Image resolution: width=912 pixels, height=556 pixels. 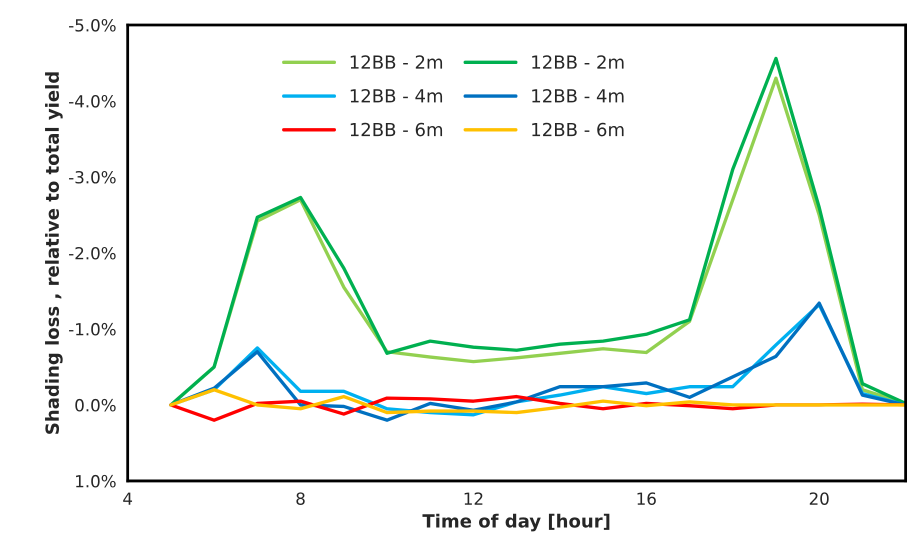 I want to click on y-axis-title: Shading loss , relative to total yield, so click(x=54, y=253).